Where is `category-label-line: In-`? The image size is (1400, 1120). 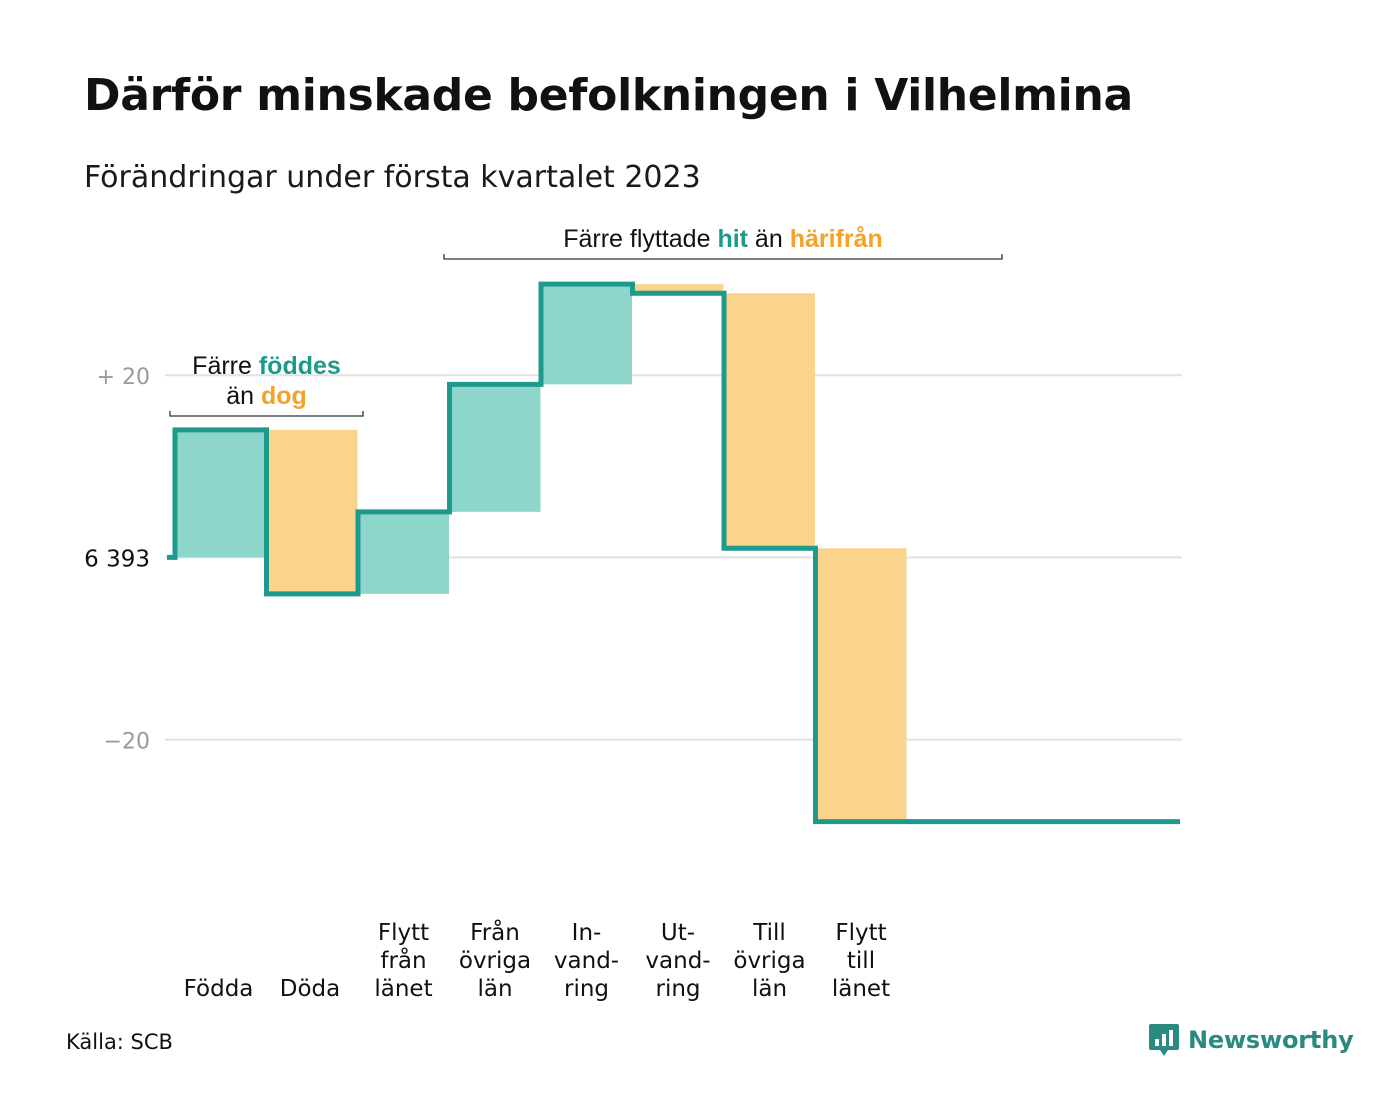 category-label-line: In- is located at coordinates (587, 933).